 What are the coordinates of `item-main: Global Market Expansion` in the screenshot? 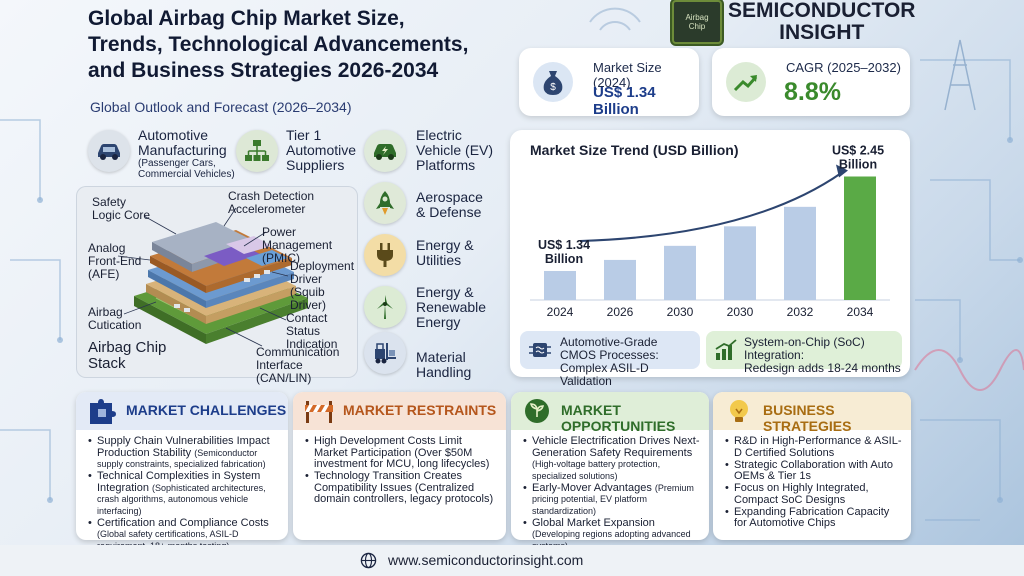 It's located at (593, 522).